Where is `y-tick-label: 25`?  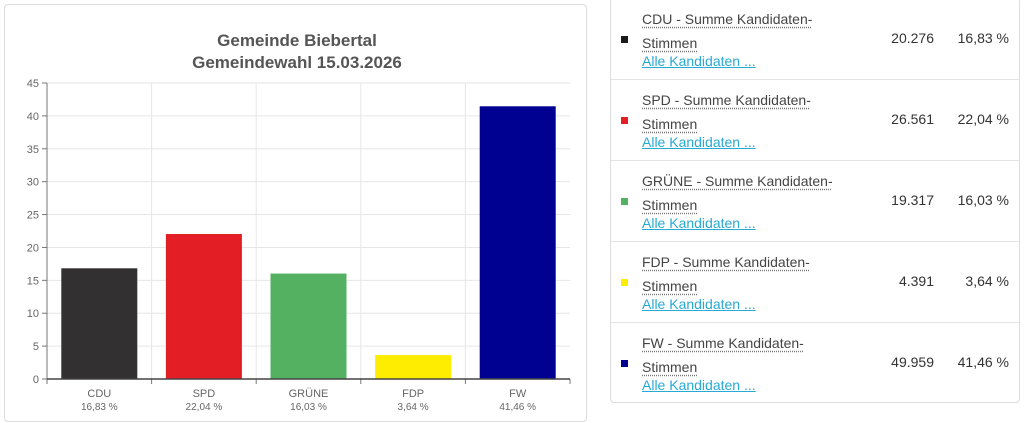 y-tick-label: 25 is located at coordinates (33, 216).